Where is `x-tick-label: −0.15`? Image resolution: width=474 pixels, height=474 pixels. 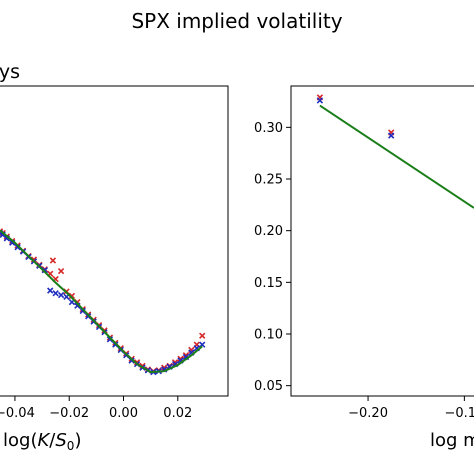 x-tick-label: −0.15 is located at coordinates (459, 413).